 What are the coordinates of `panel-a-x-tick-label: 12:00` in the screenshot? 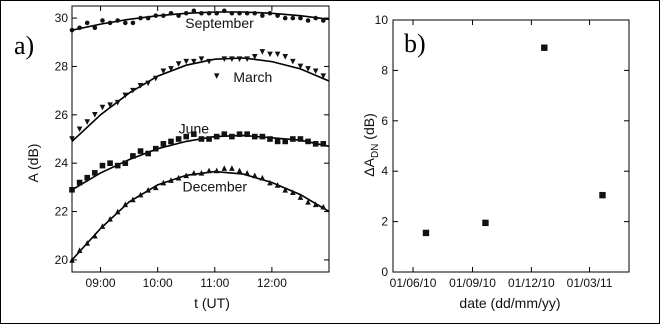 It's located at (272, 283).